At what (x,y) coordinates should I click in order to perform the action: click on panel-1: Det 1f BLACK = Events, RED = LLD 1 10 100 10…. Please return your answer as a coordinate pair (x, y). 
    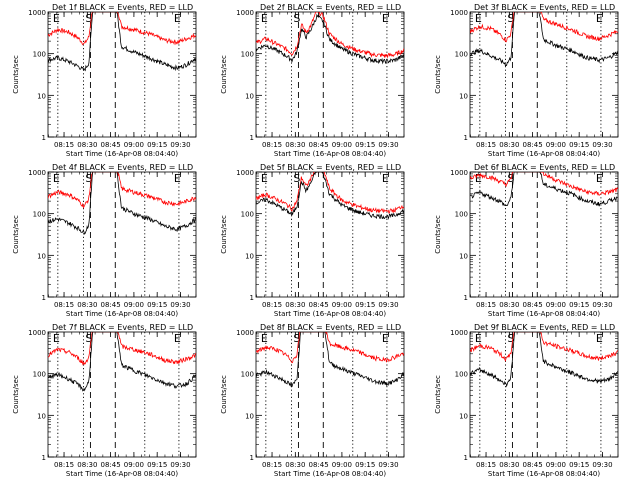
    Looking at the image, I should click on (104, 80).